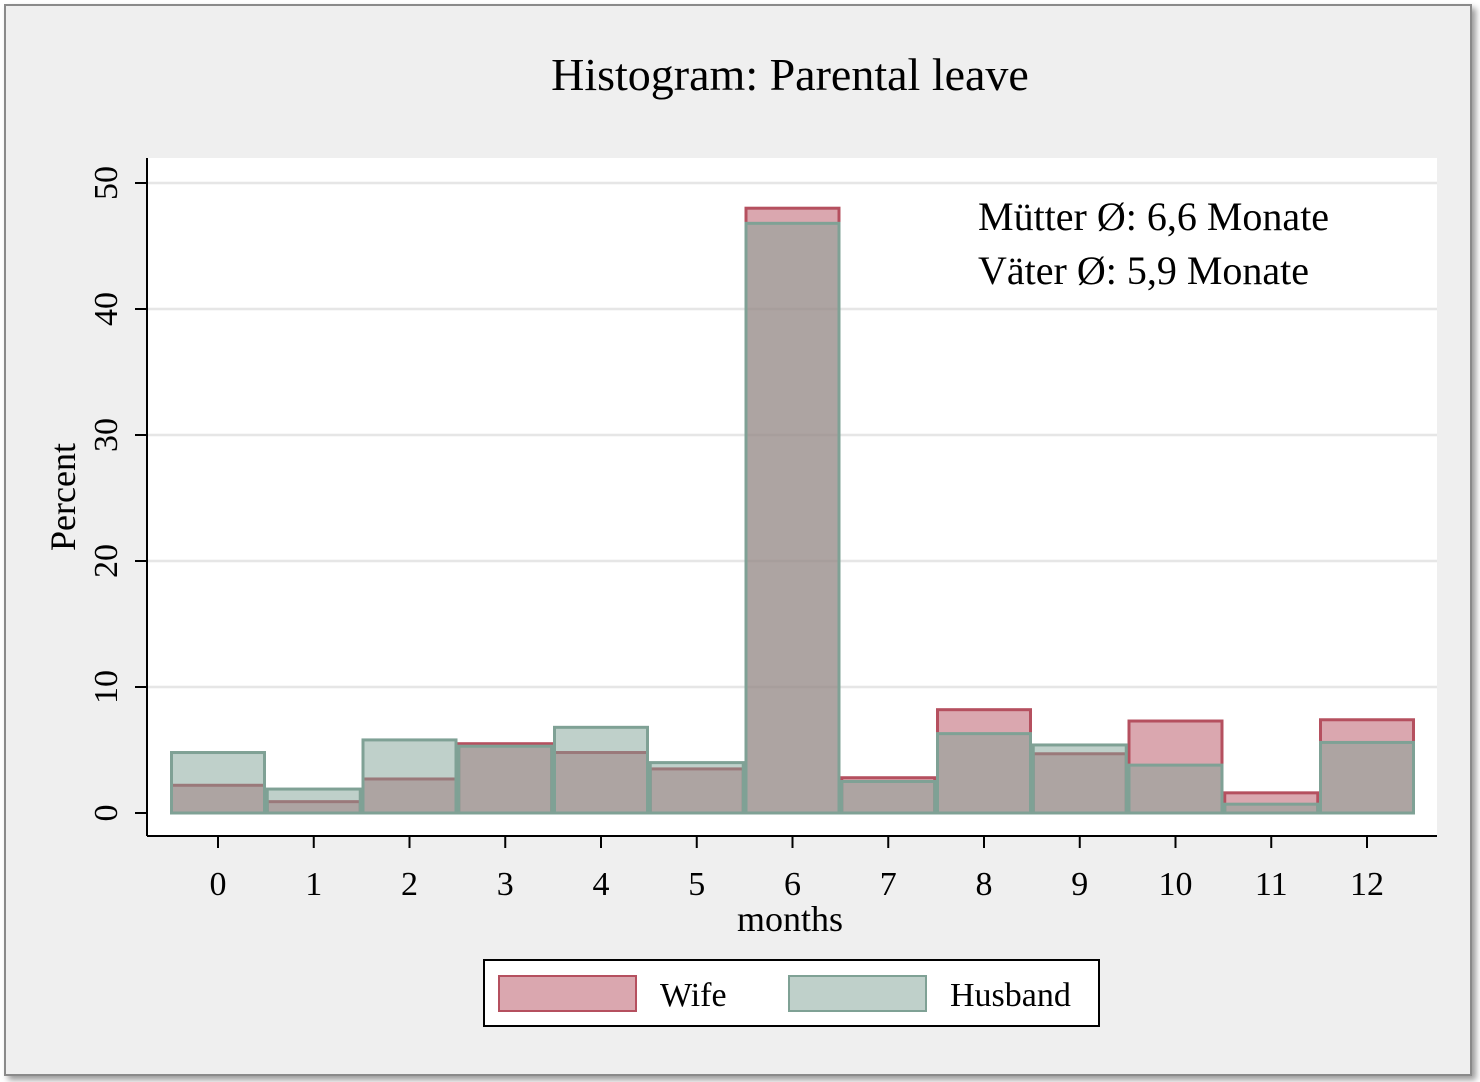 Image resolution: width=1480 pixels, height=1082 pixels. Describe the element at coordinates (106, 435) in the screenshot. I see `y-tick-label-30: 30` at that location.